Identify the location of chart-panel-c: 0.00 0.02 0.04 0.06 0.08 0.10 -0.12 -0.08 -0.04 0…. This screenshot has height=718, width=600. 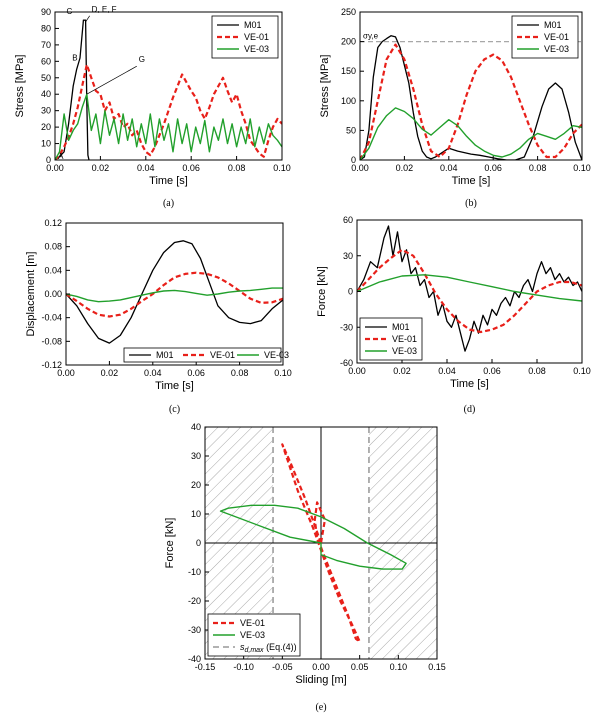
(158, 316).